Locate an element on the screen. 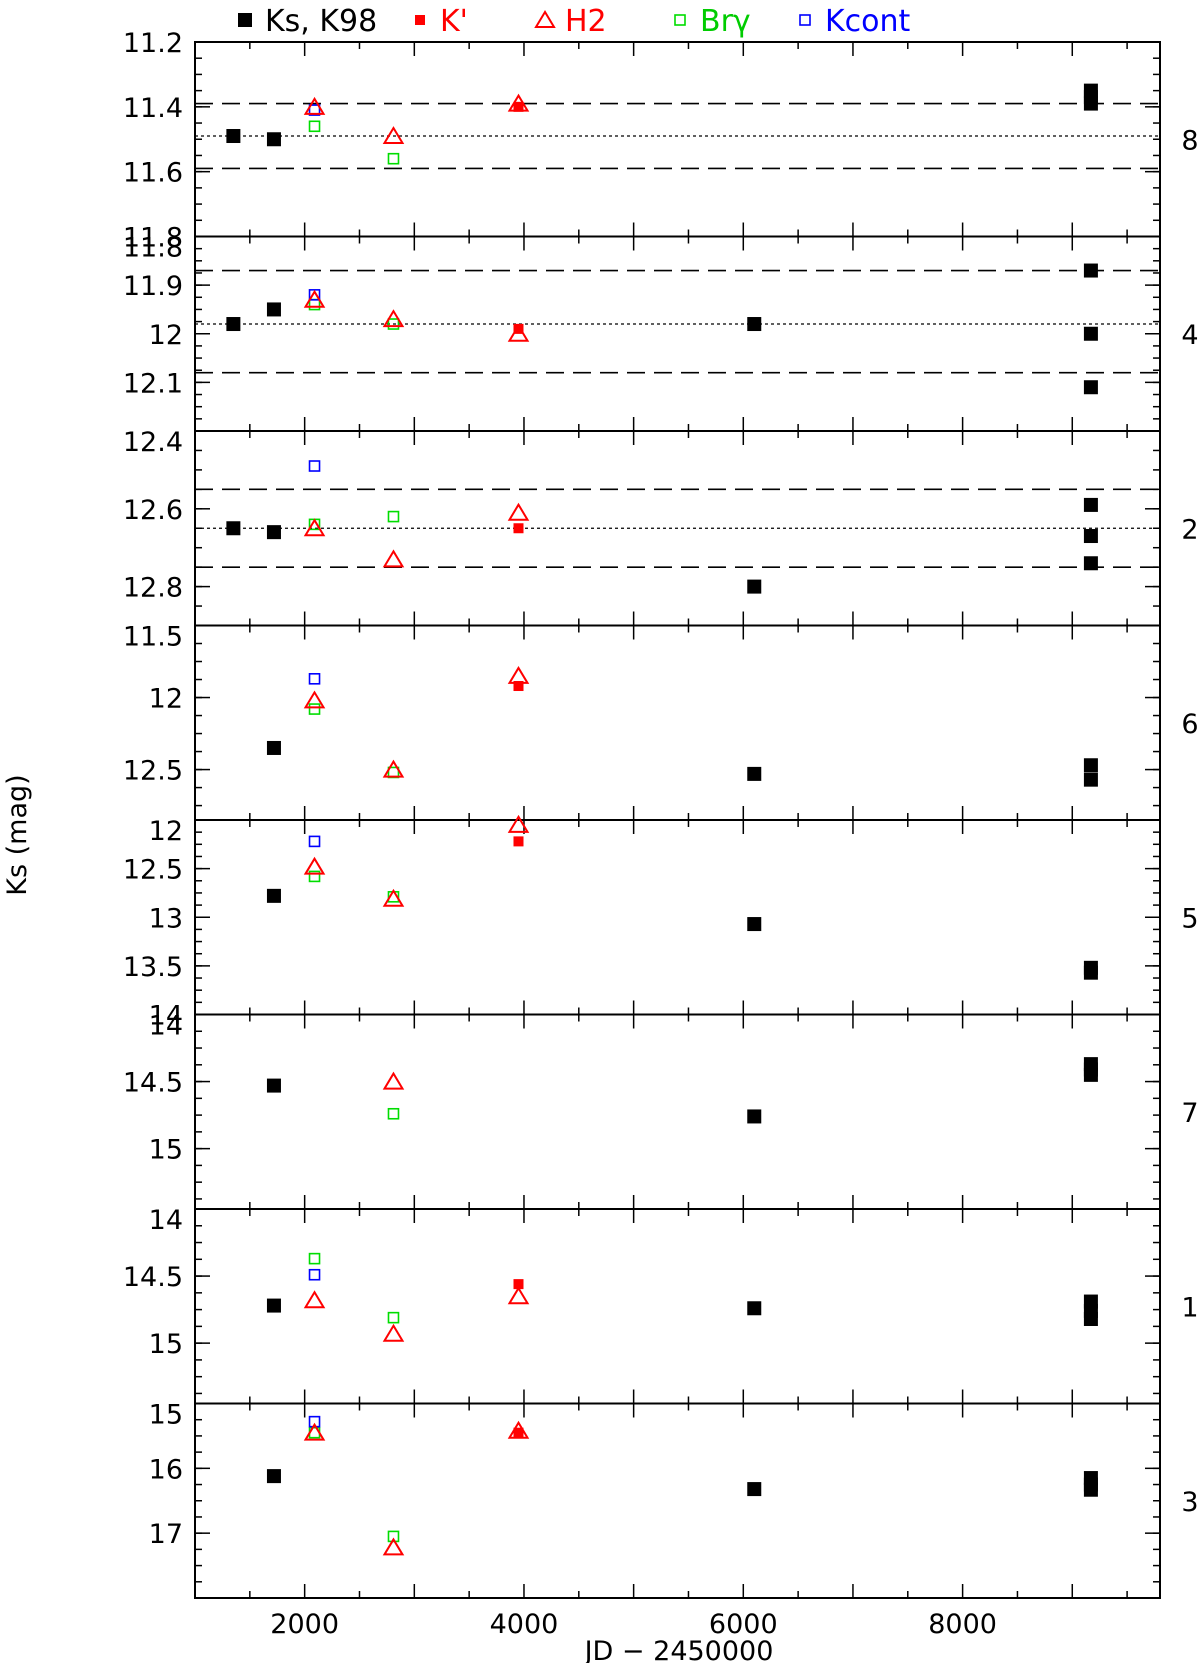 Image resolution: width=1200 pixels, height=1668 pixels. legend-marker-h2 is located at coordinates (545, 19).